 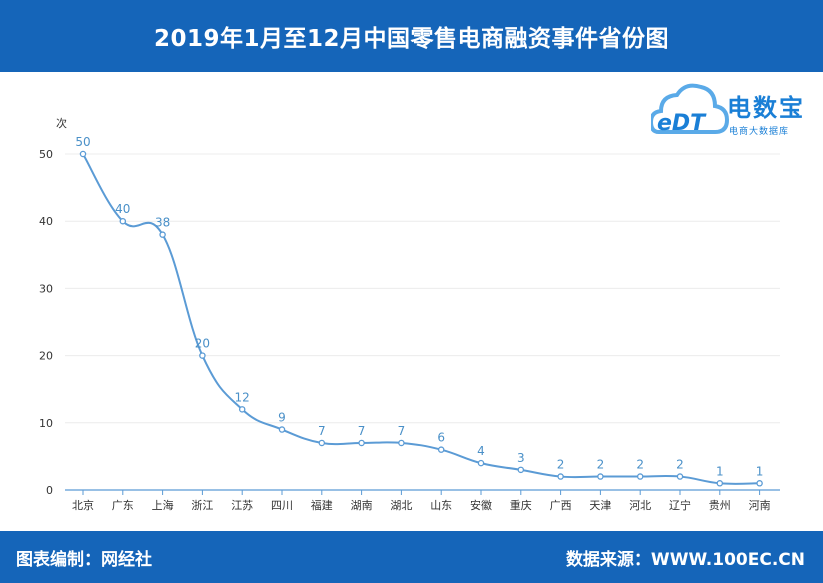 What do you see at coordinates (640, 505) in the screenshot?
I see `x-tick-label: 河北` at bounding box center [640, 505].